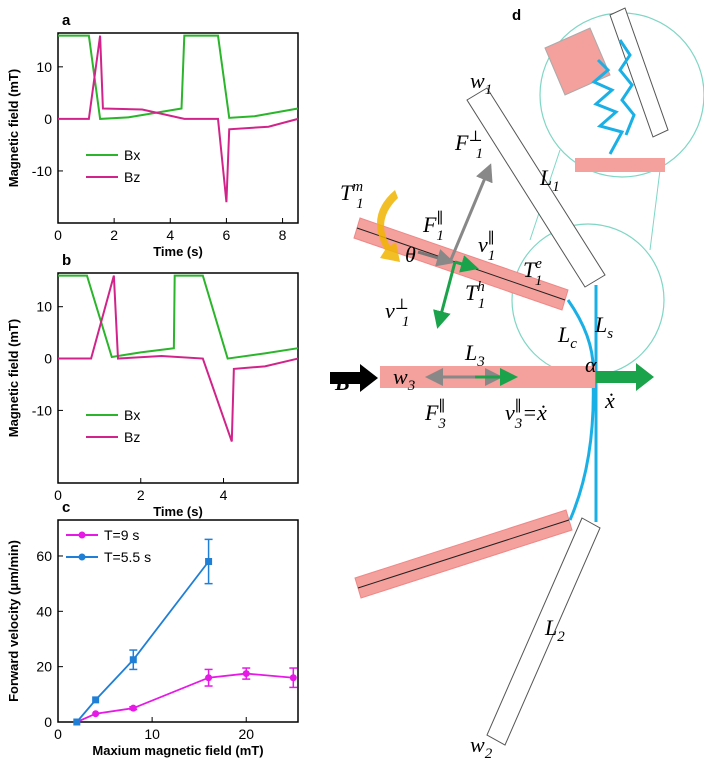  I want to click on legend-label: T=9 s, so click(121, 535).